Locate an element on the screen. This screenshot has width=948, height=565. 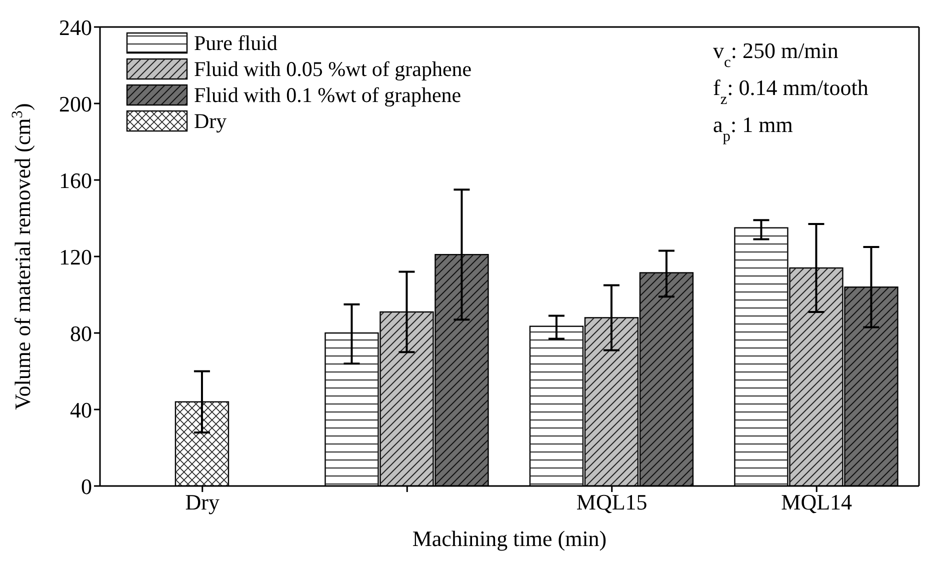
y-tick-label: 160 is located at coordinates (75, 180).